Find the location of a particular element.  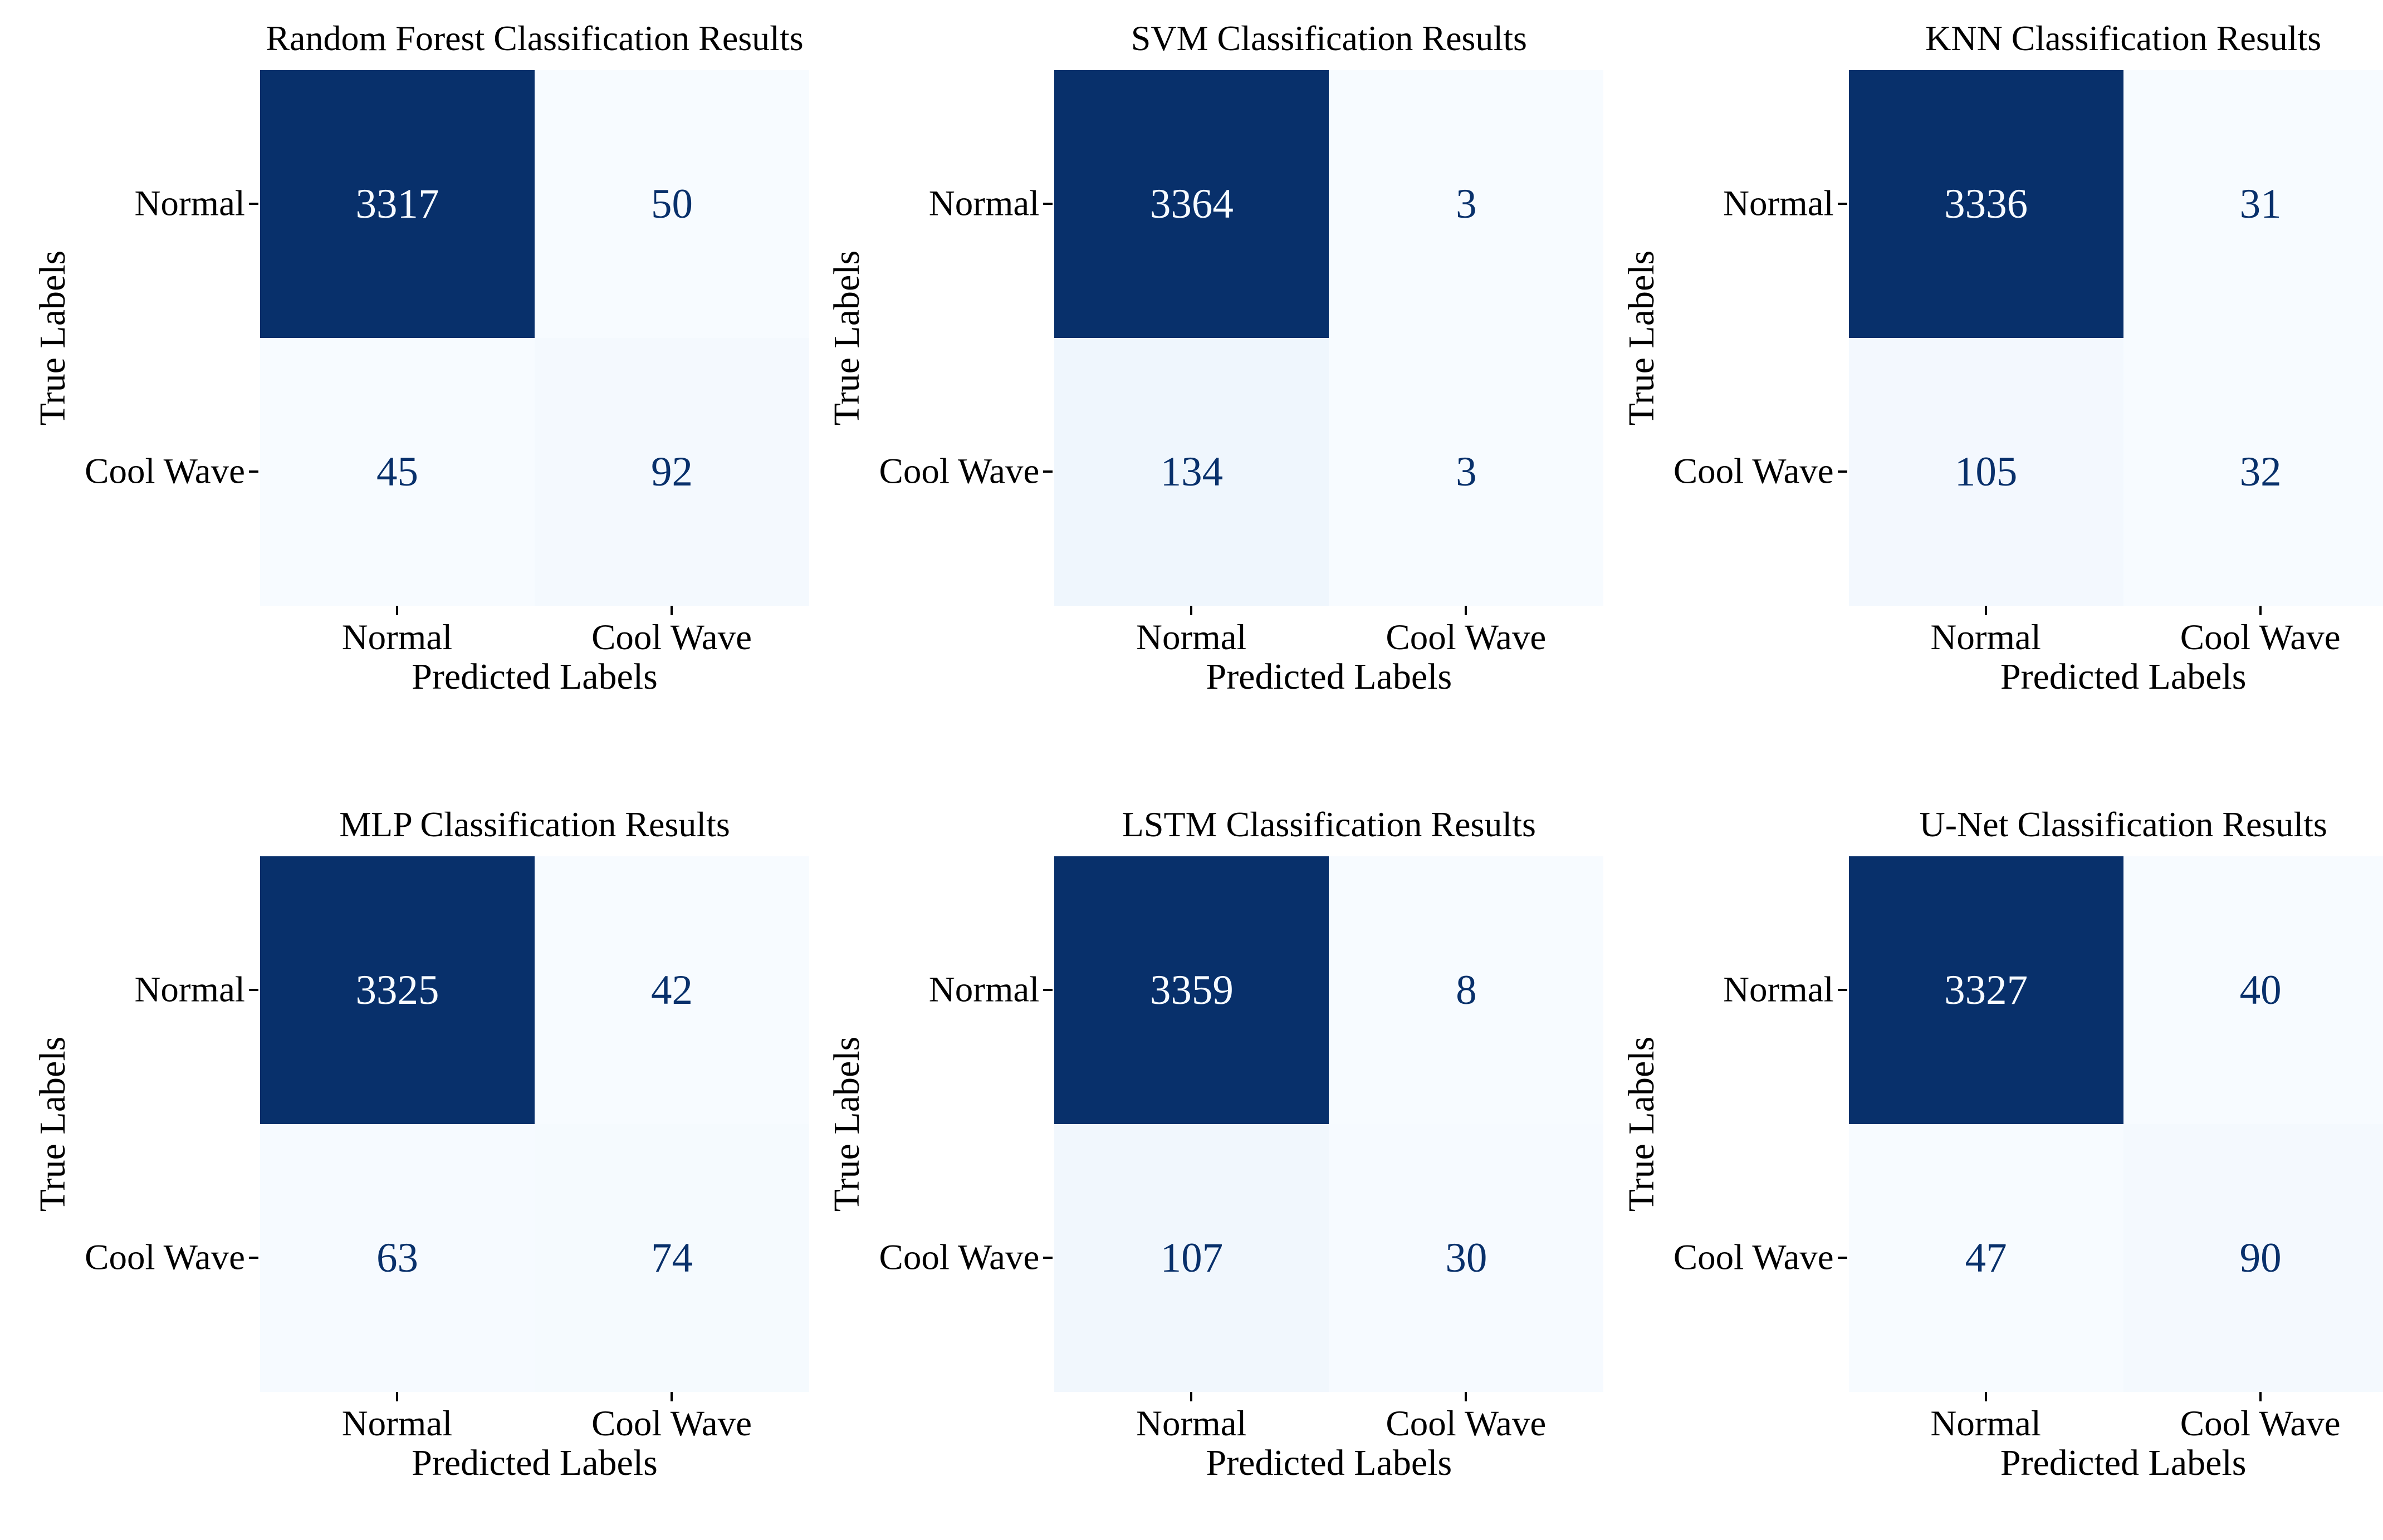

cell-value: 92 is located at coordinates (672, 471).